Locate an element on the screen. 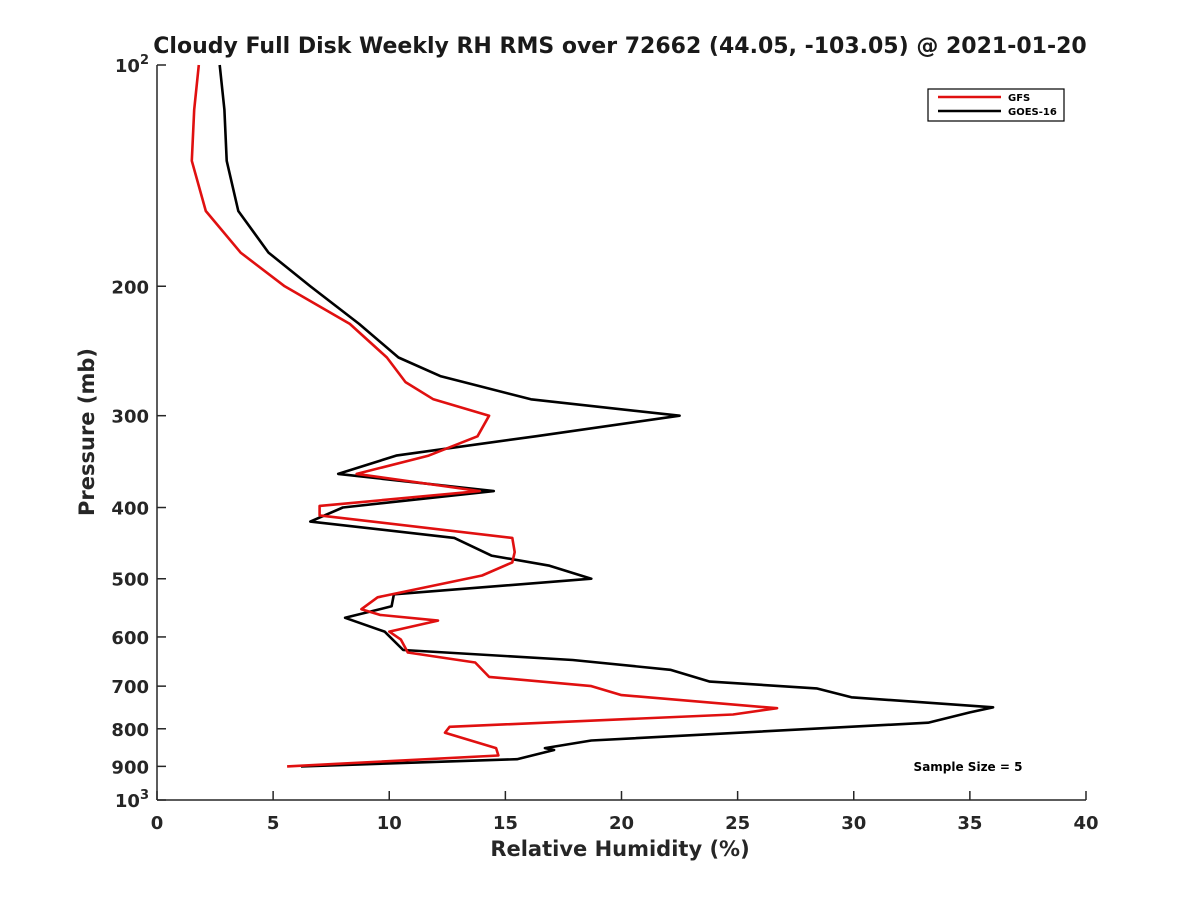  x-tick-label: 5 is located at coordinates (273, 823).